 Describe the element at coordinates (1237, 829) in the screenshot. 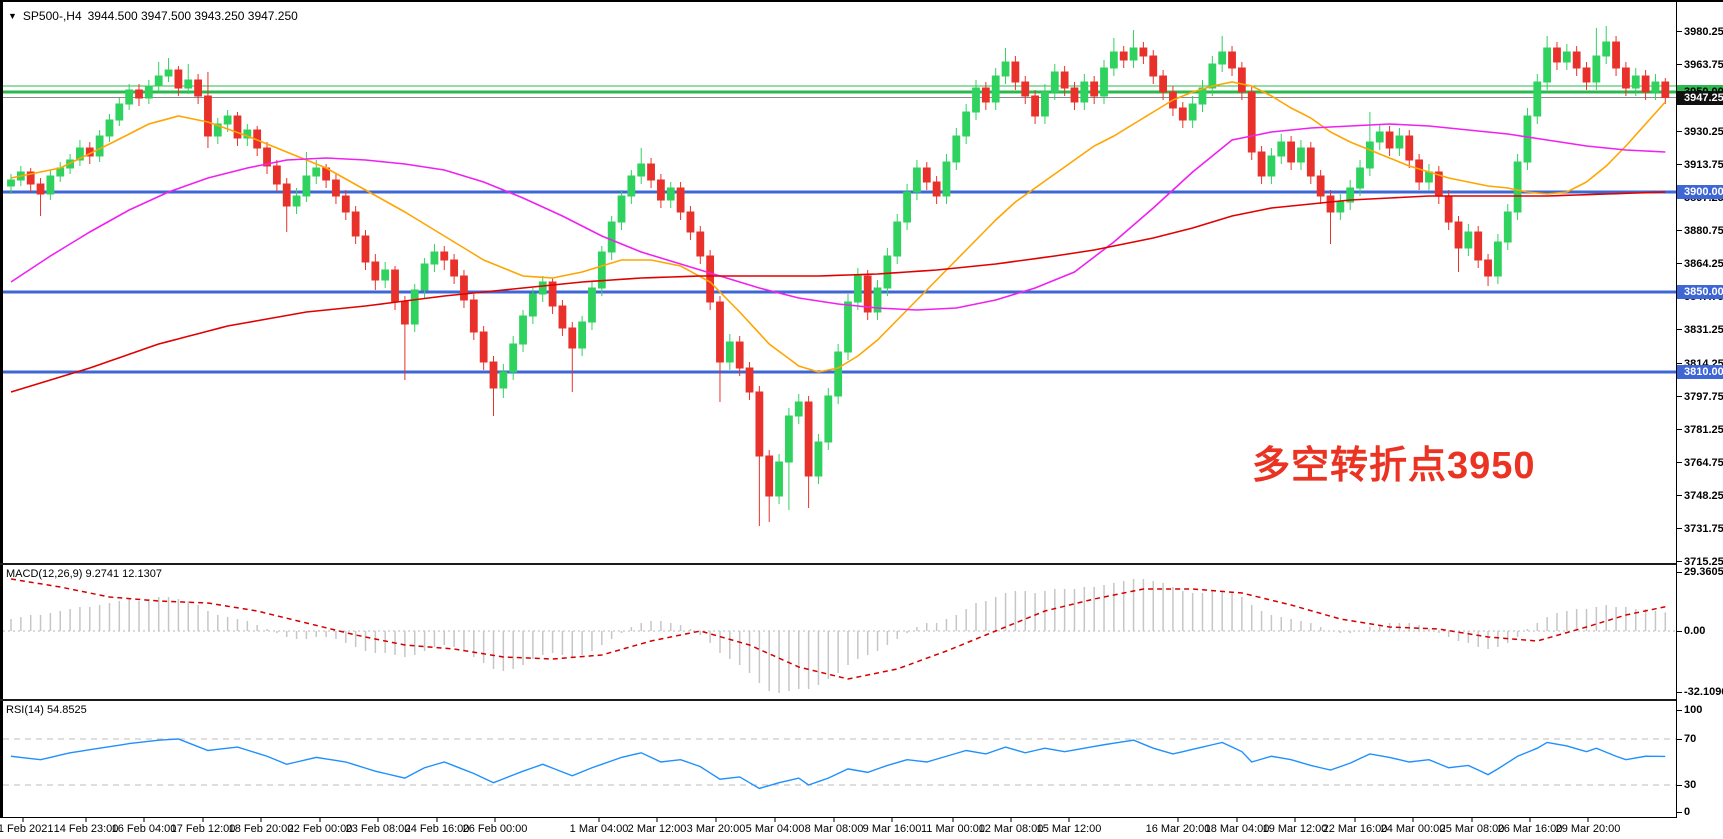

I see `time-tick-label: 18 Mar 04:00` at that location.